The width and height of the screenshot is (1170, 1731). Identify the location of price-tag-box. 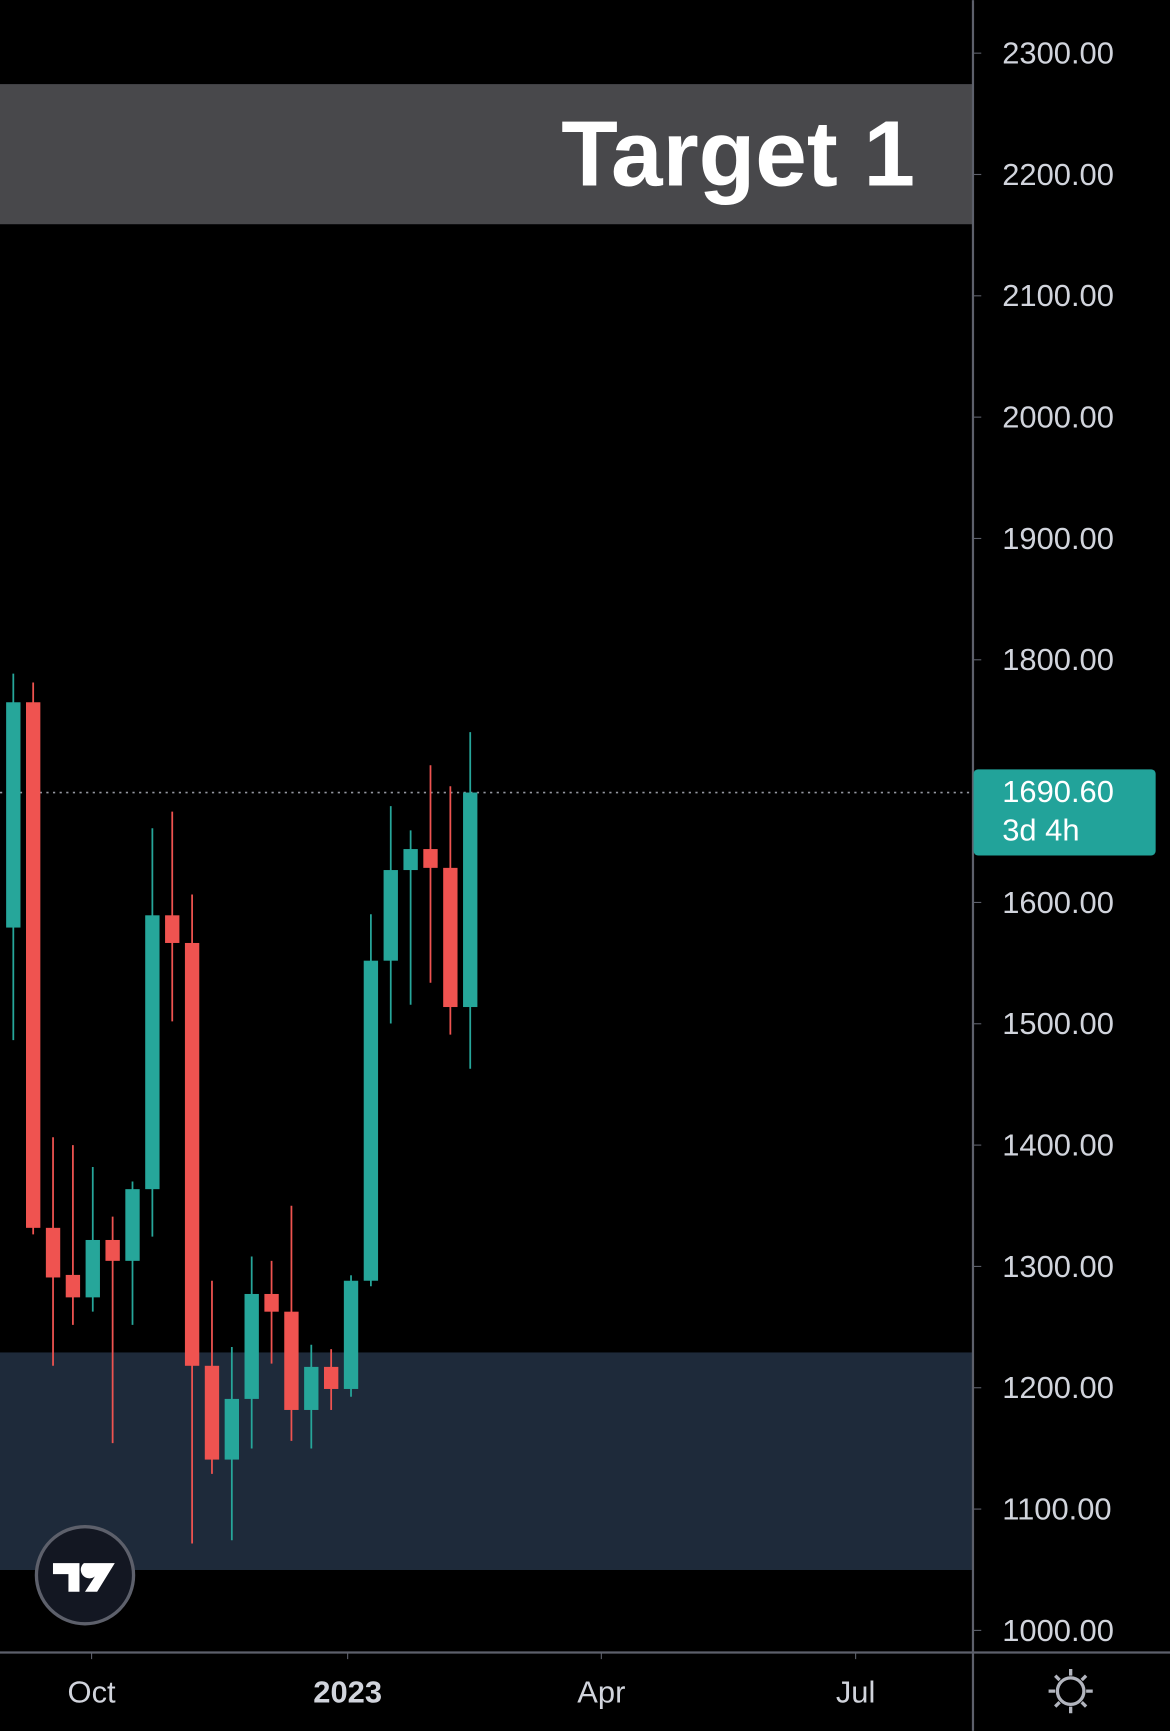
(1064, 812).